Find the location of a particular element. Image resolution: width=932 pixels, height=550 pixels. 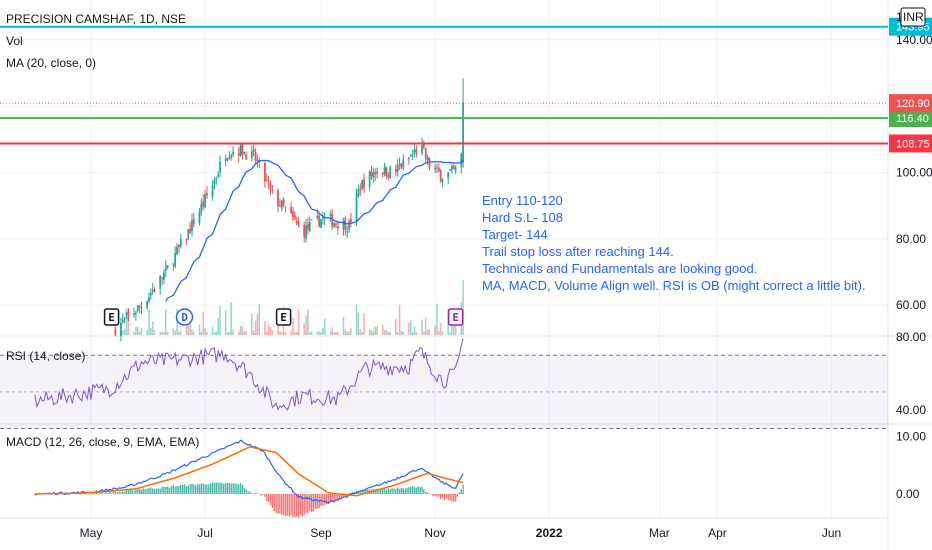

currency-badge: INR is located at coordinates (913, 17).